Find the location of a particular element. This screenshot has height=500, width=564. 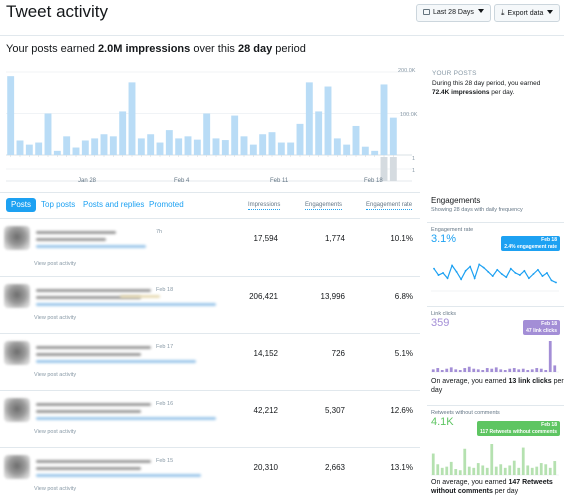

table-row: 7h View post activity 17,594 1,774 10.1% is located at coordinates (210, 246).